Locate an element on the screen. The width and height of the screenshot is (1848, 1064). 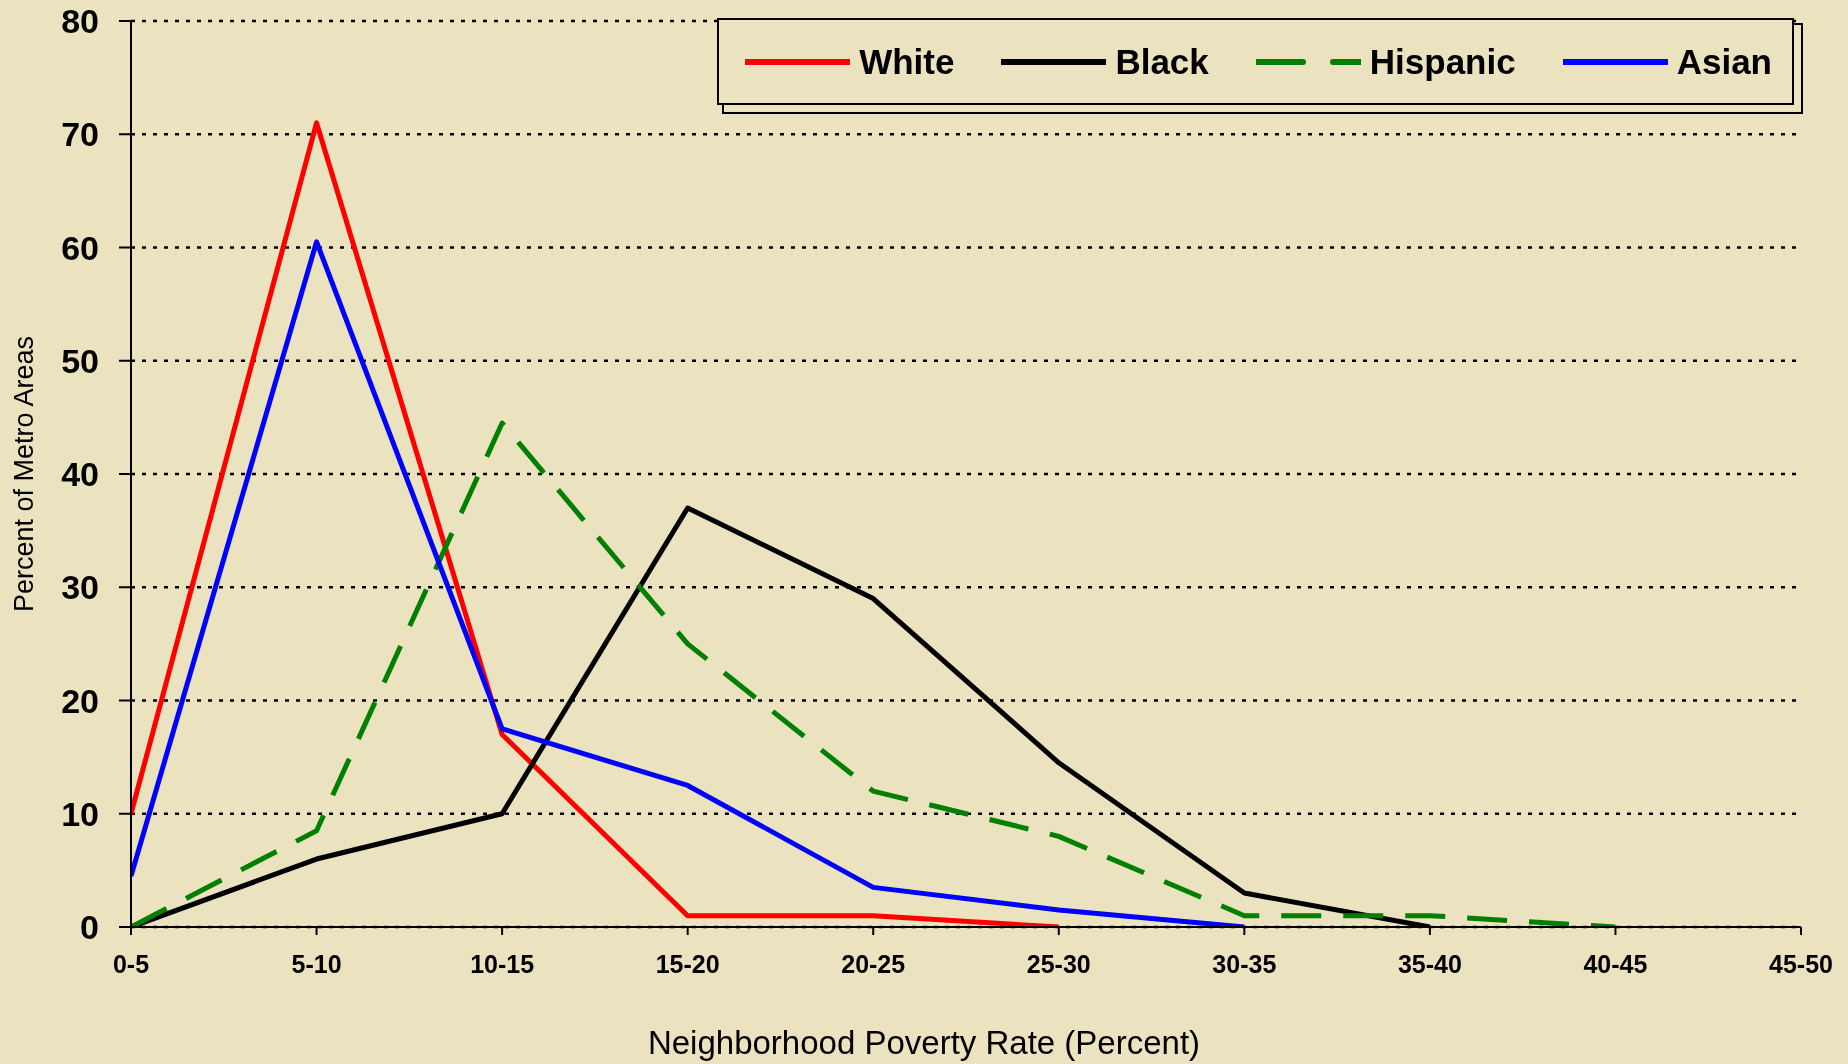
y-tick-label: 80 is located at coordinates (80, 21).